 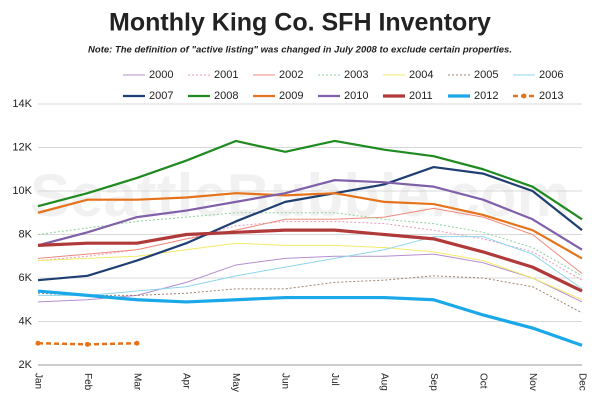 I want to click on x-tick-label: Sep, so click(x=433, y=382).